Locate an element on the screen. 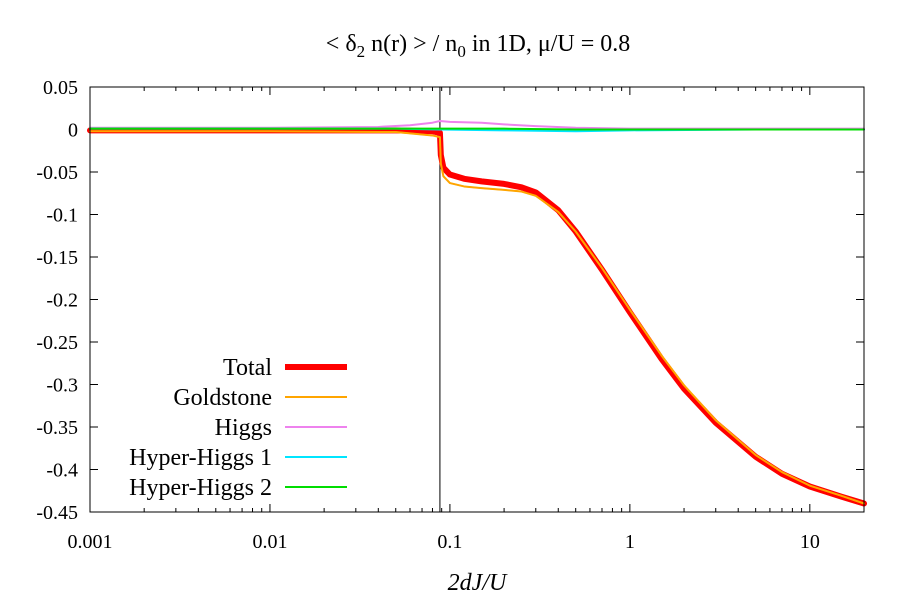 The width and height of the screenshot is (900, 600). x-tick-label-3: 1 is located at coordinates (630, 542).